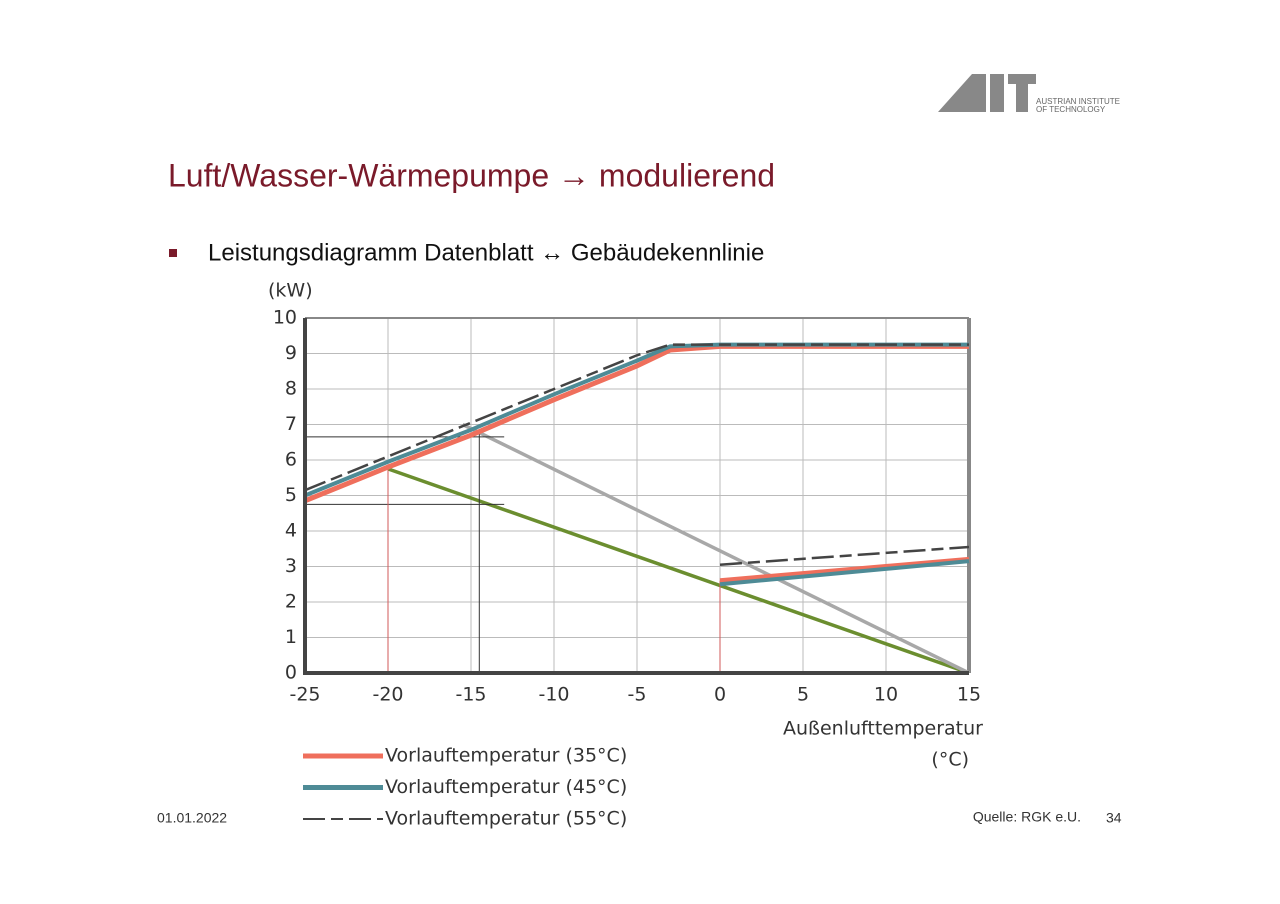 This screenshot has width=1280, height=904. Describe the element at coordinates (291, 424) in the screenshot. I see `y-tick-label: 7` at that location.